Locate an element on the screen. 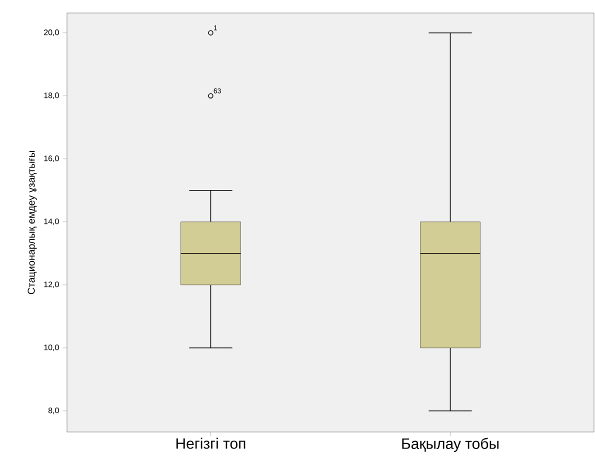 This screenshot has width=595, height=461. y-tick-label: 16,0 is located at coordinates (51, 159).